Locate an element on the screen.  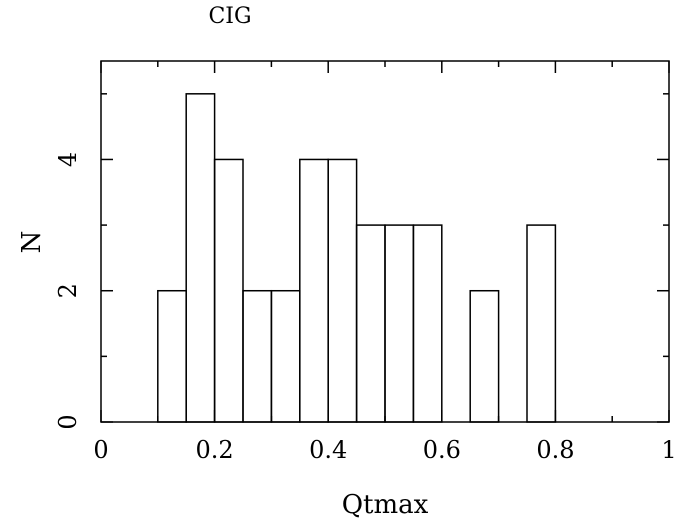
x-axis-label: Qtmax is located at coordinates (385, 505).